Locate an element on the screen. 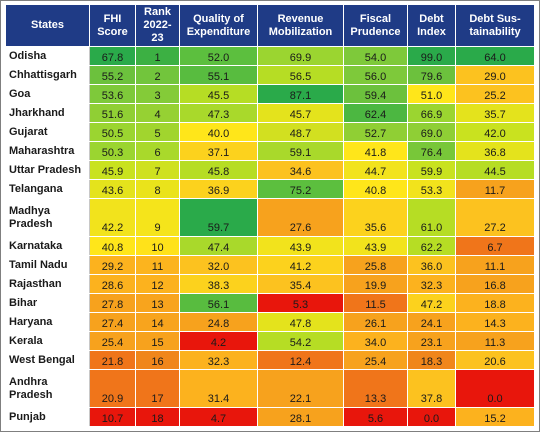  state-name-cell: Madhya Pradesh is located at coordinates (47, 217).